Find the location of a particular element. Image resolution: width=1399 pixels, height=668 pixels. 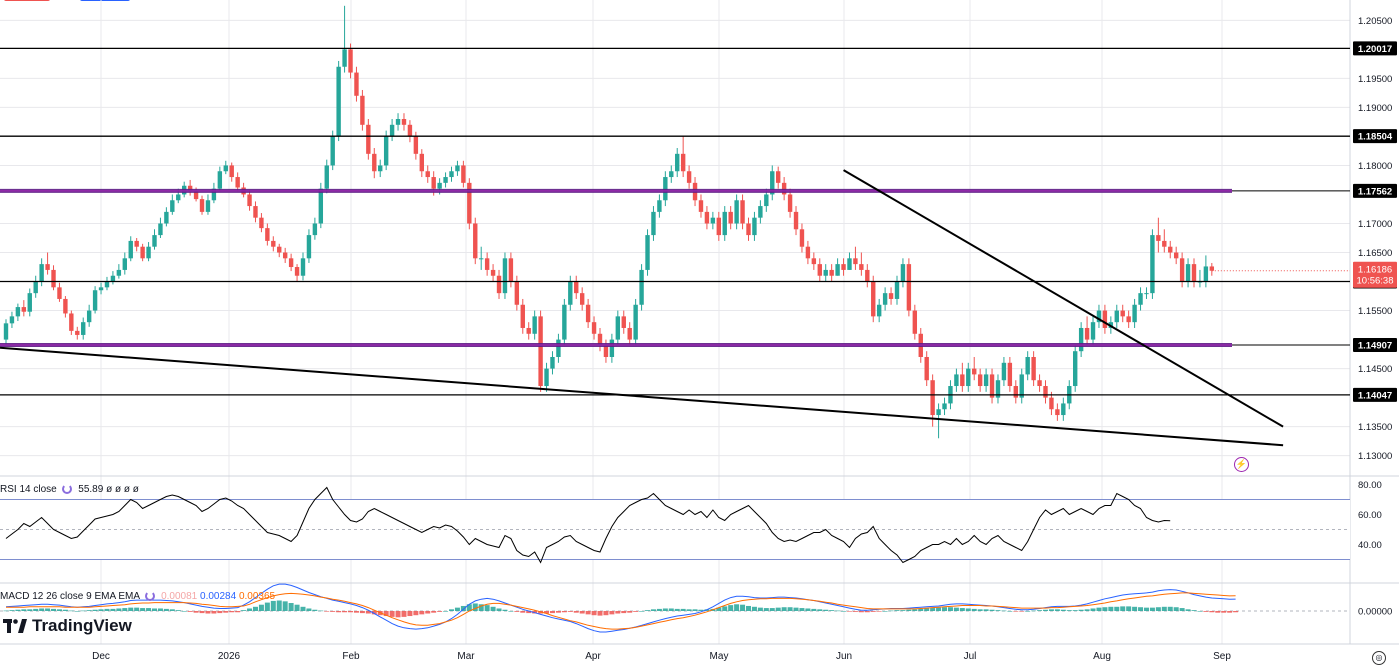

time-axis-label: Jun is located at coordinates (844, 656).